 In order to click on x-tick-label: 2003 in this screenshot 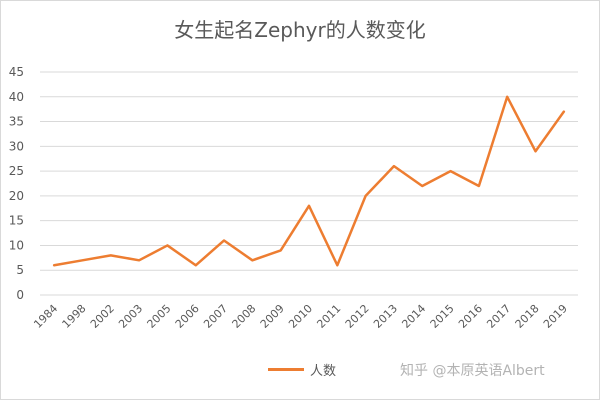, I will do `click(130, 316)`.